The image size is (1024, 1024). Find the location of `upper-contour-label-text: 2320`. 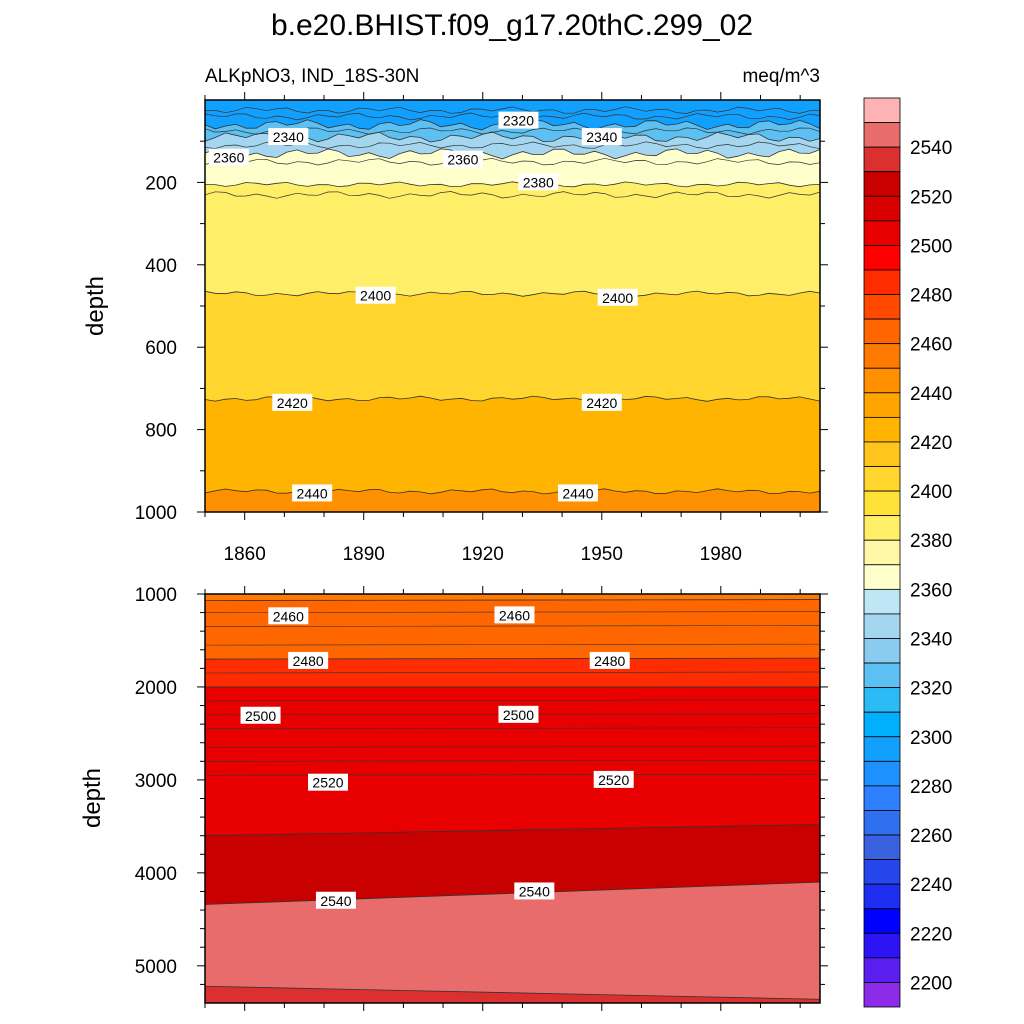

upper-contour-label-text: 2320 is located at coordinates (518, 121).